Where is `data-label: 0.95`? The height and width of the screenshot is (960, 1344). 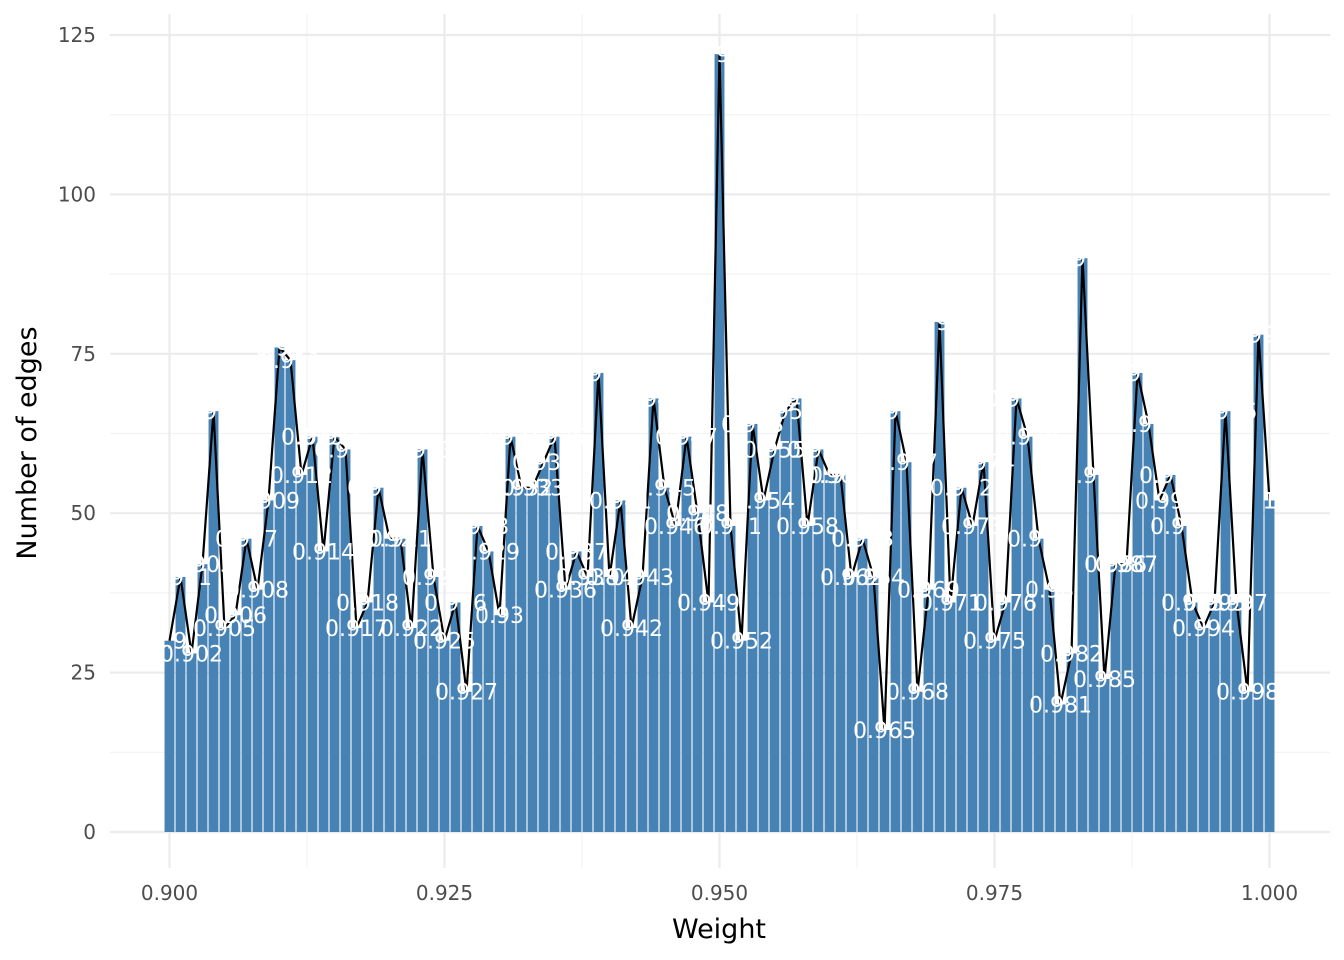 data-label: 0.95 is located at coordinates (719, 55).